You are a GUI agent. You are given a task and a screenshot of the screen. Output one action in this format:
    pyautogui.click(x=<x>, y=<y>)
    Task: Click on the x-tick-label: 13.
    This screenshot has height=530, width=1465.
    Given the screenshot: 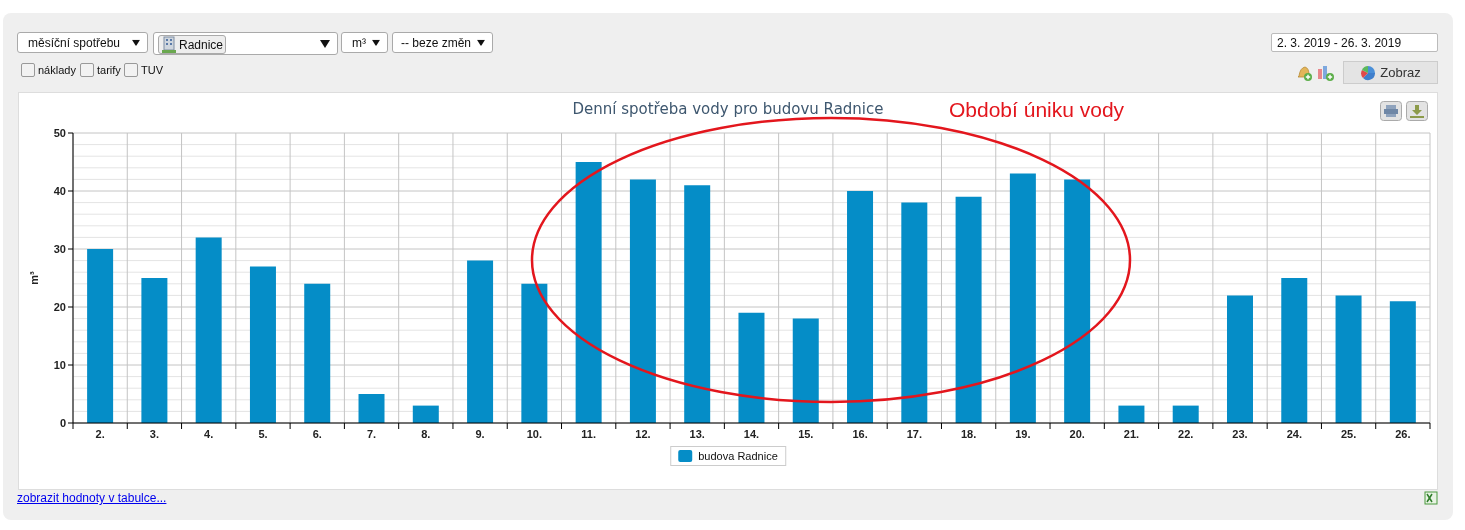 What is the action you would take?
    pyautogui.click(x=697, y=434)
    